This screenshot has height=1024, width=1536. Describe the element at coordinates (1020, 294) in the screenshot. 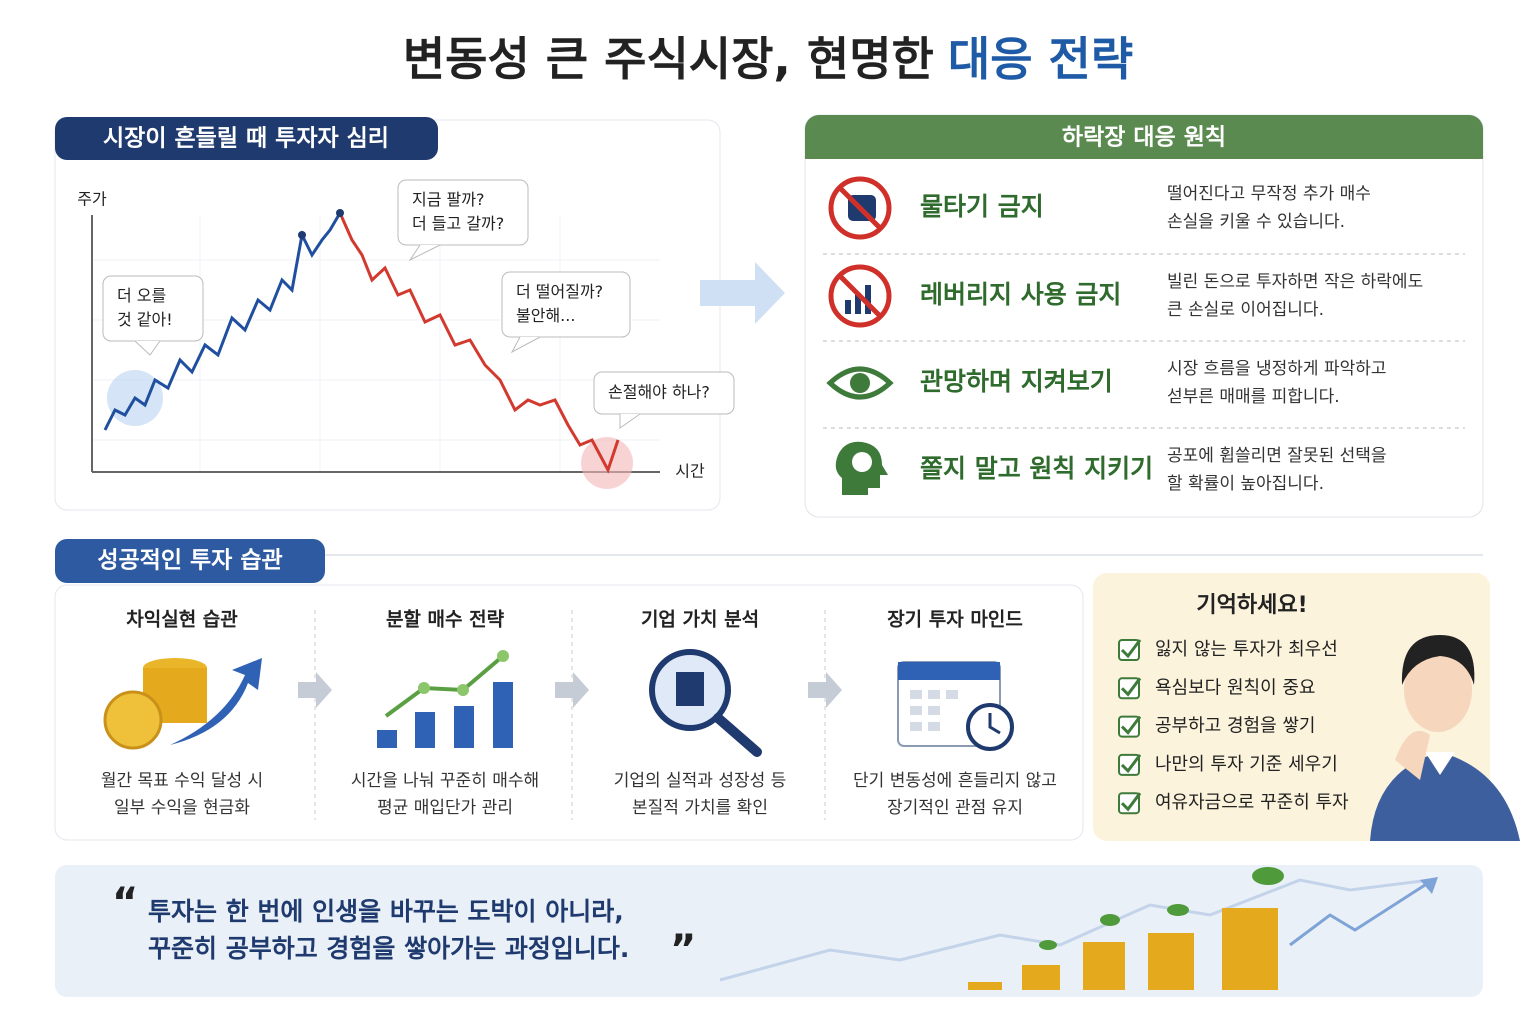

I see `principle-title: 레버리지 사용 금지` at that location.